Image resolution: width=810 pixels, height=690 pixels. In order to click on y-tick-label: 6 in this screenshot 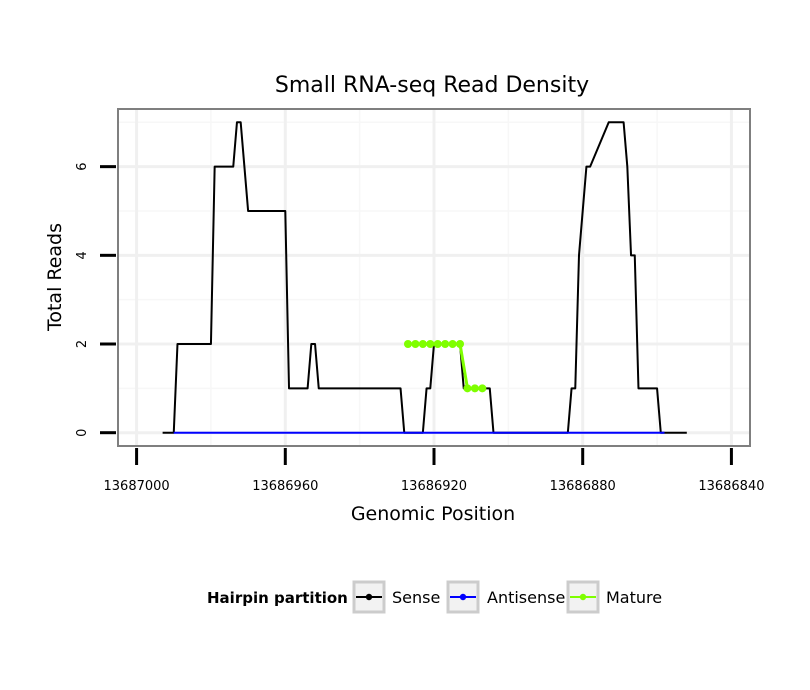, I will do `click(82, 167)`.